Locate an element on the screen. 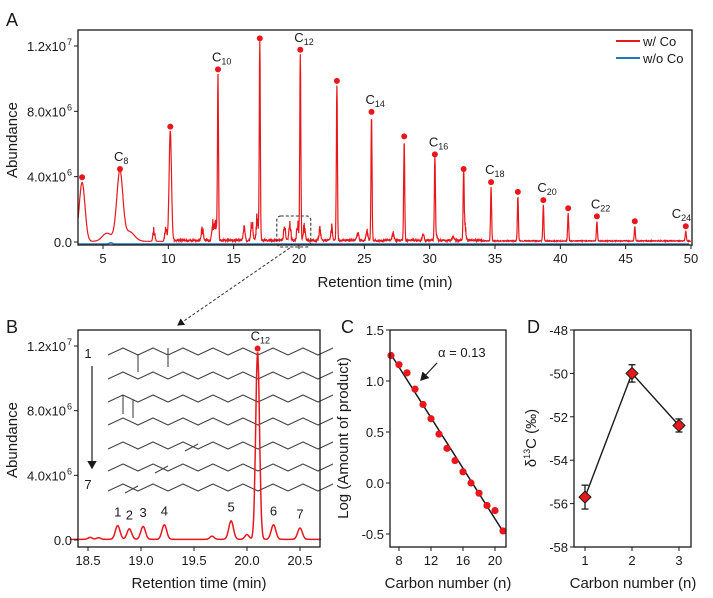 The height and width of the screenshot is (598, 713). y-tick-label: -58 is located at coordinates (558, 547).